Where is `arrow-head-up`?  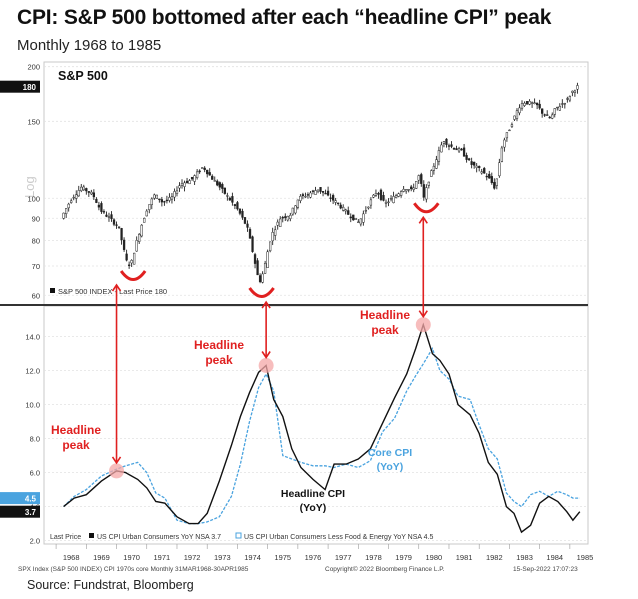 arrow-head-up is located at coordinates (266, 304).